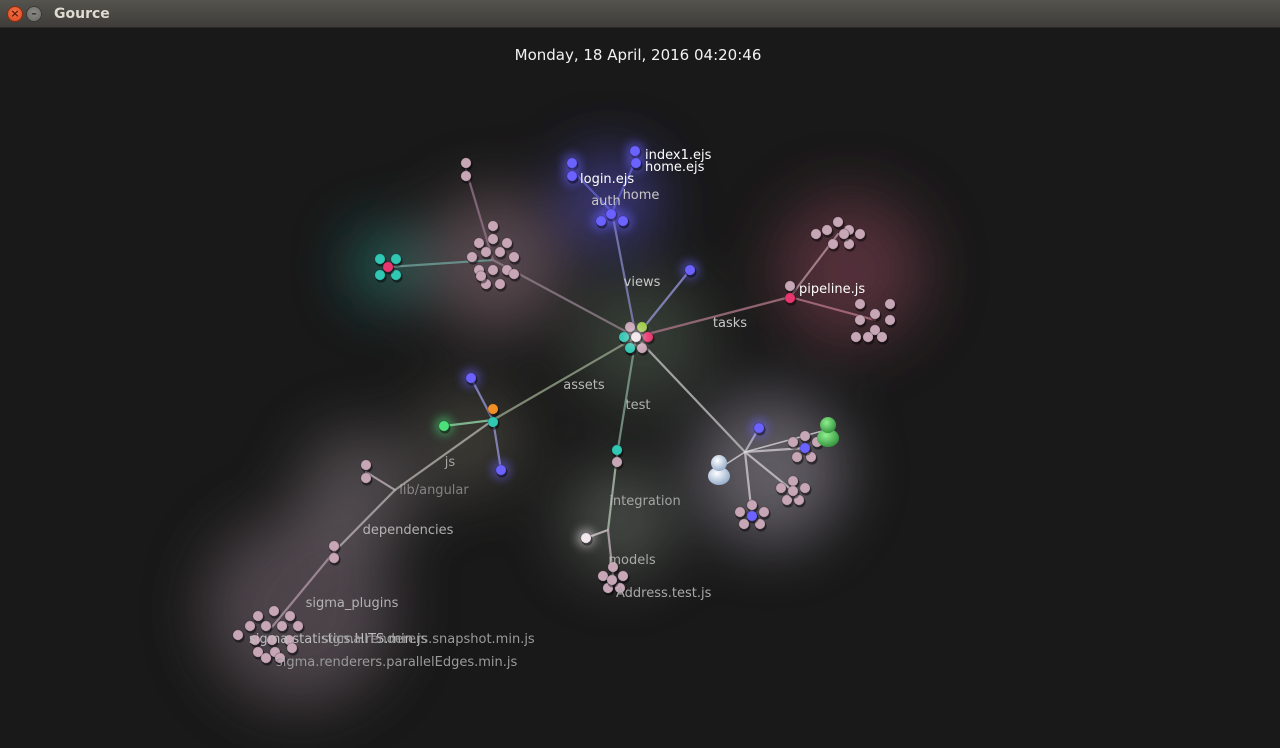 This screenshot has width=1280, height=748. I want to click on user-avatar-blue, so click(719, 470).